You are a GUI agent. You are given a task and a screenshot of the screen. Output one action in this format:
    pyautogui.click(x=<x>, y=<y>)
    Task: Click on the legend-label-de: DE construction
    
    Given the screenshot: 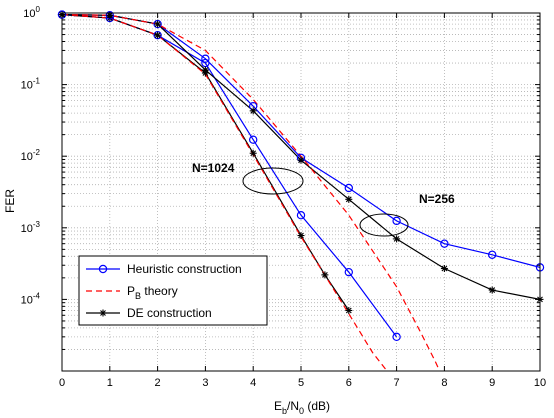 What is the action you would take?
    pyautogui.click(x=169, y=313)
    